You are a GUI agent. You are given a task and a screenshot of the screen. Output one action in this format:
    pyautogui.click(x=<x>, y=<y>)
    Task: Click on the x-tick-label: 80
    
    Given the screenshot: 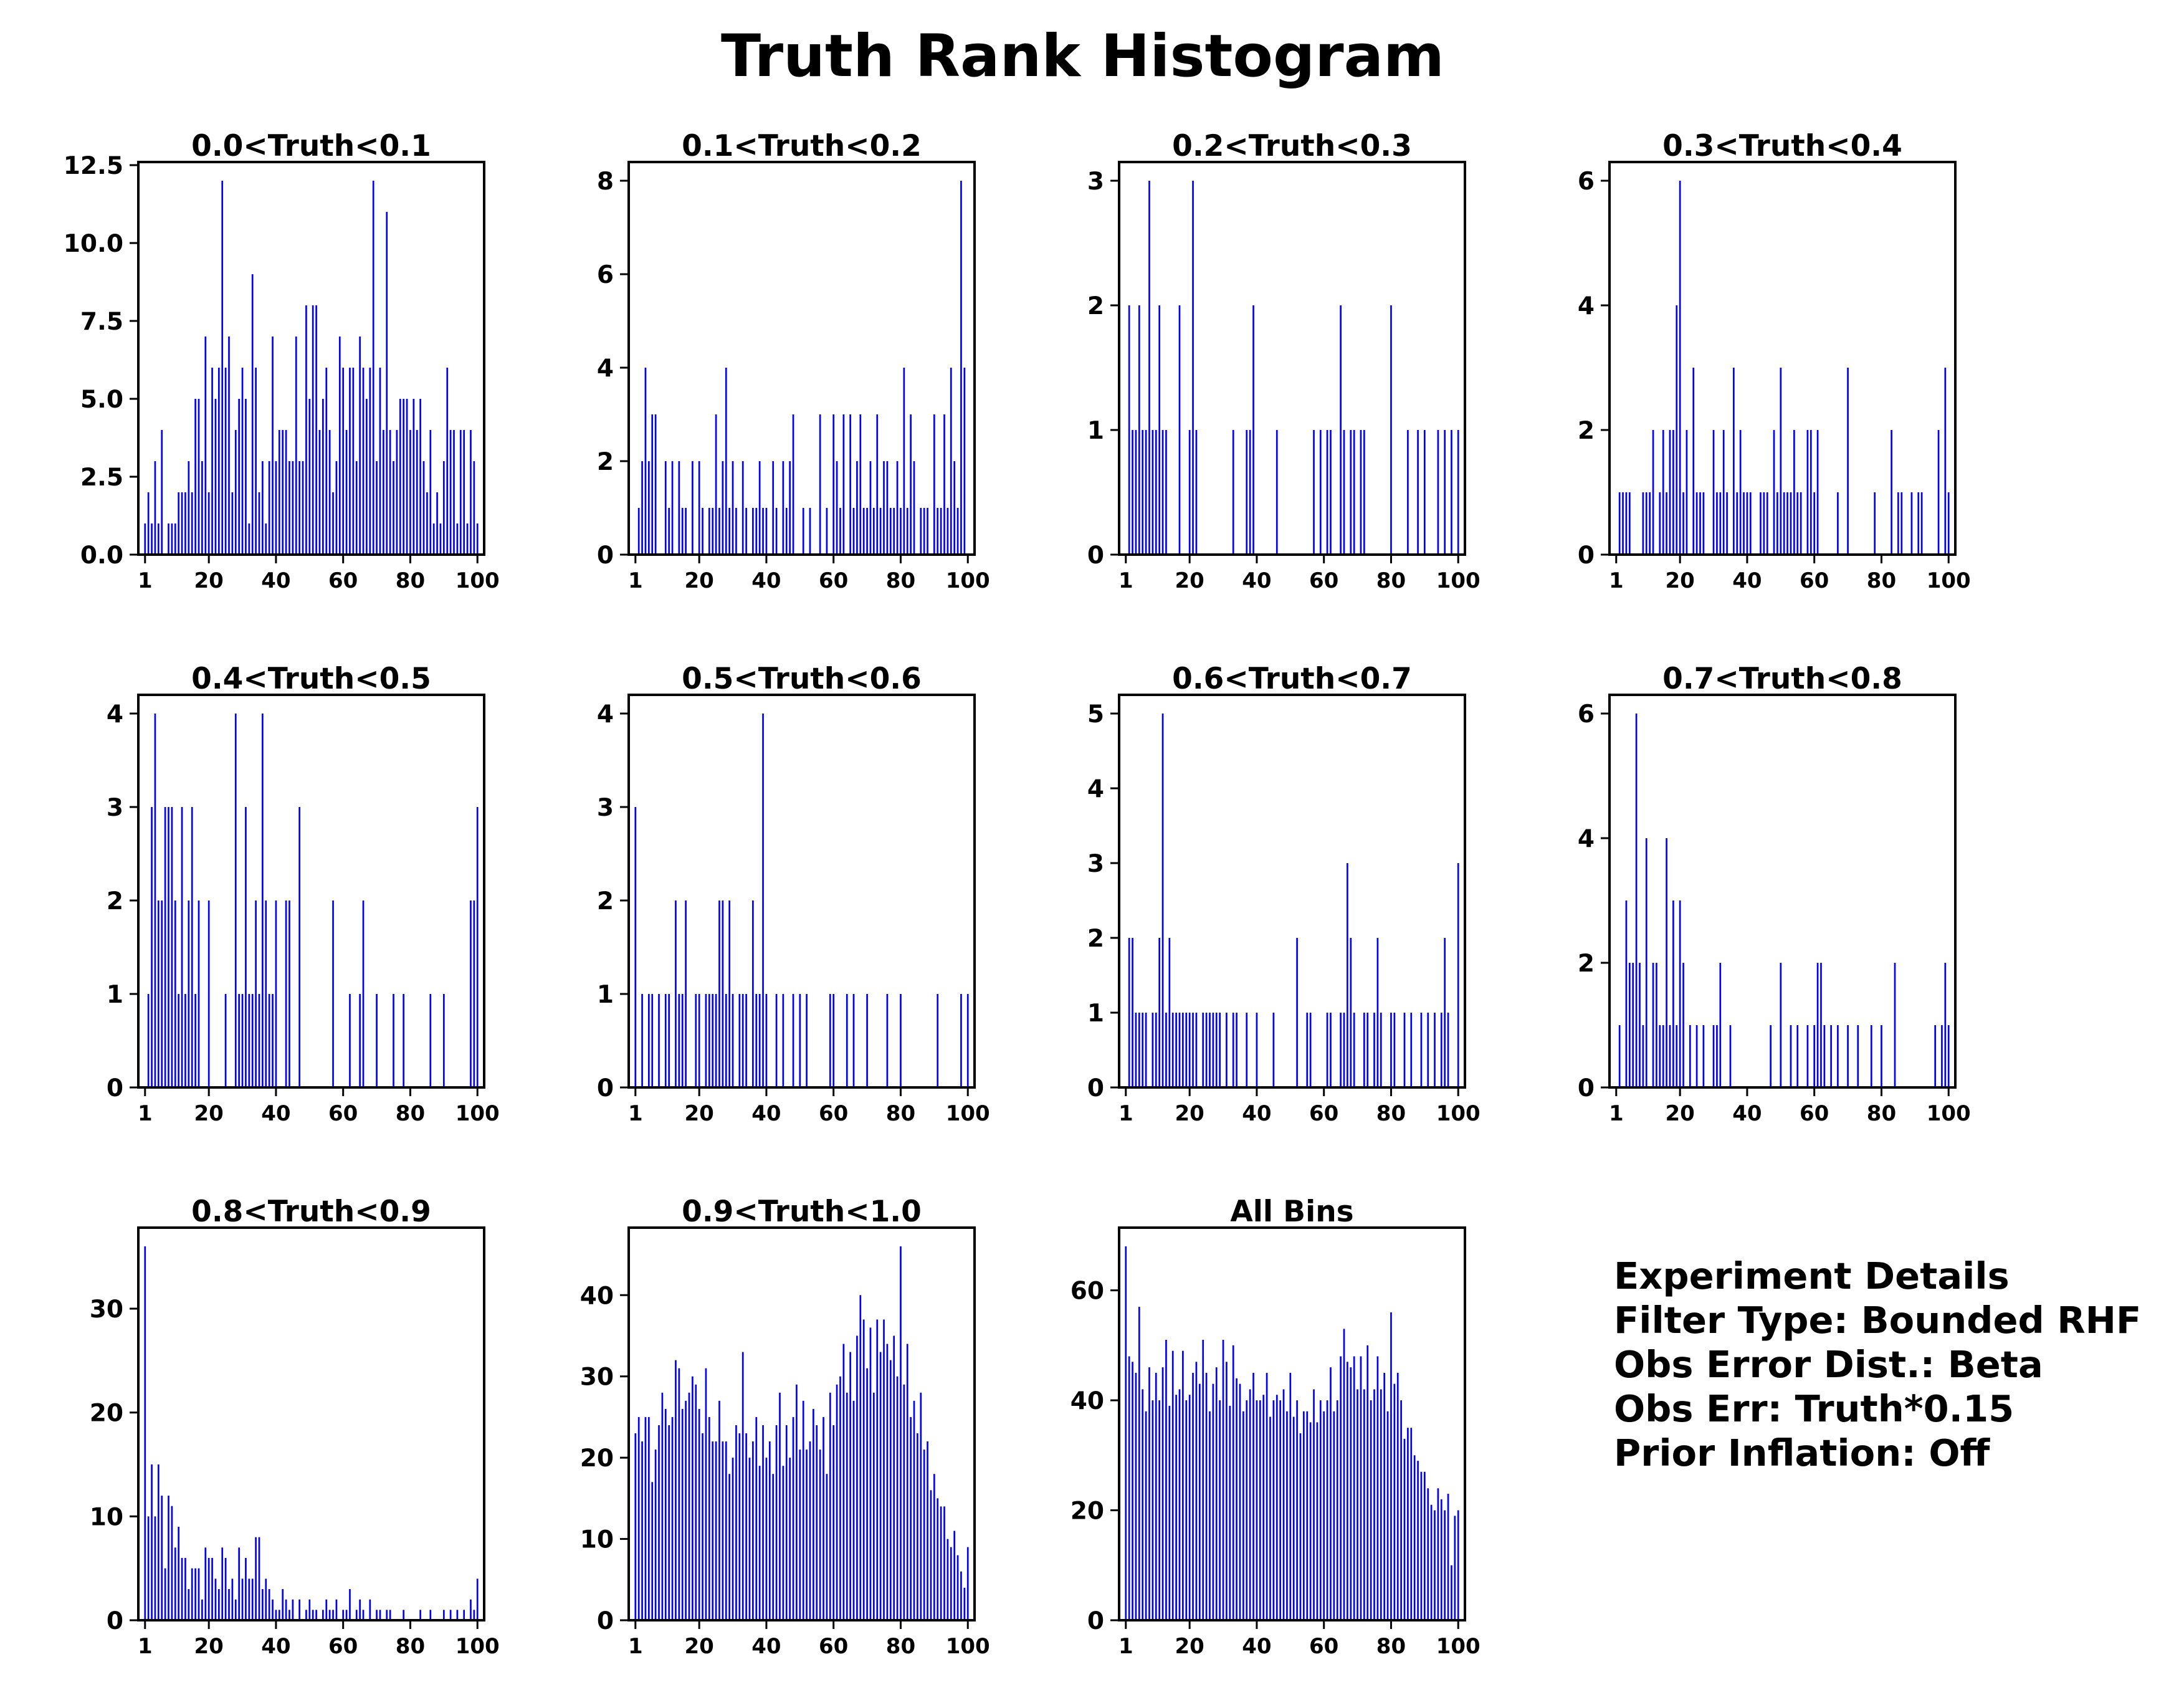 What is the action you would take?
    pyautogui.click(x=411, y=580)
    